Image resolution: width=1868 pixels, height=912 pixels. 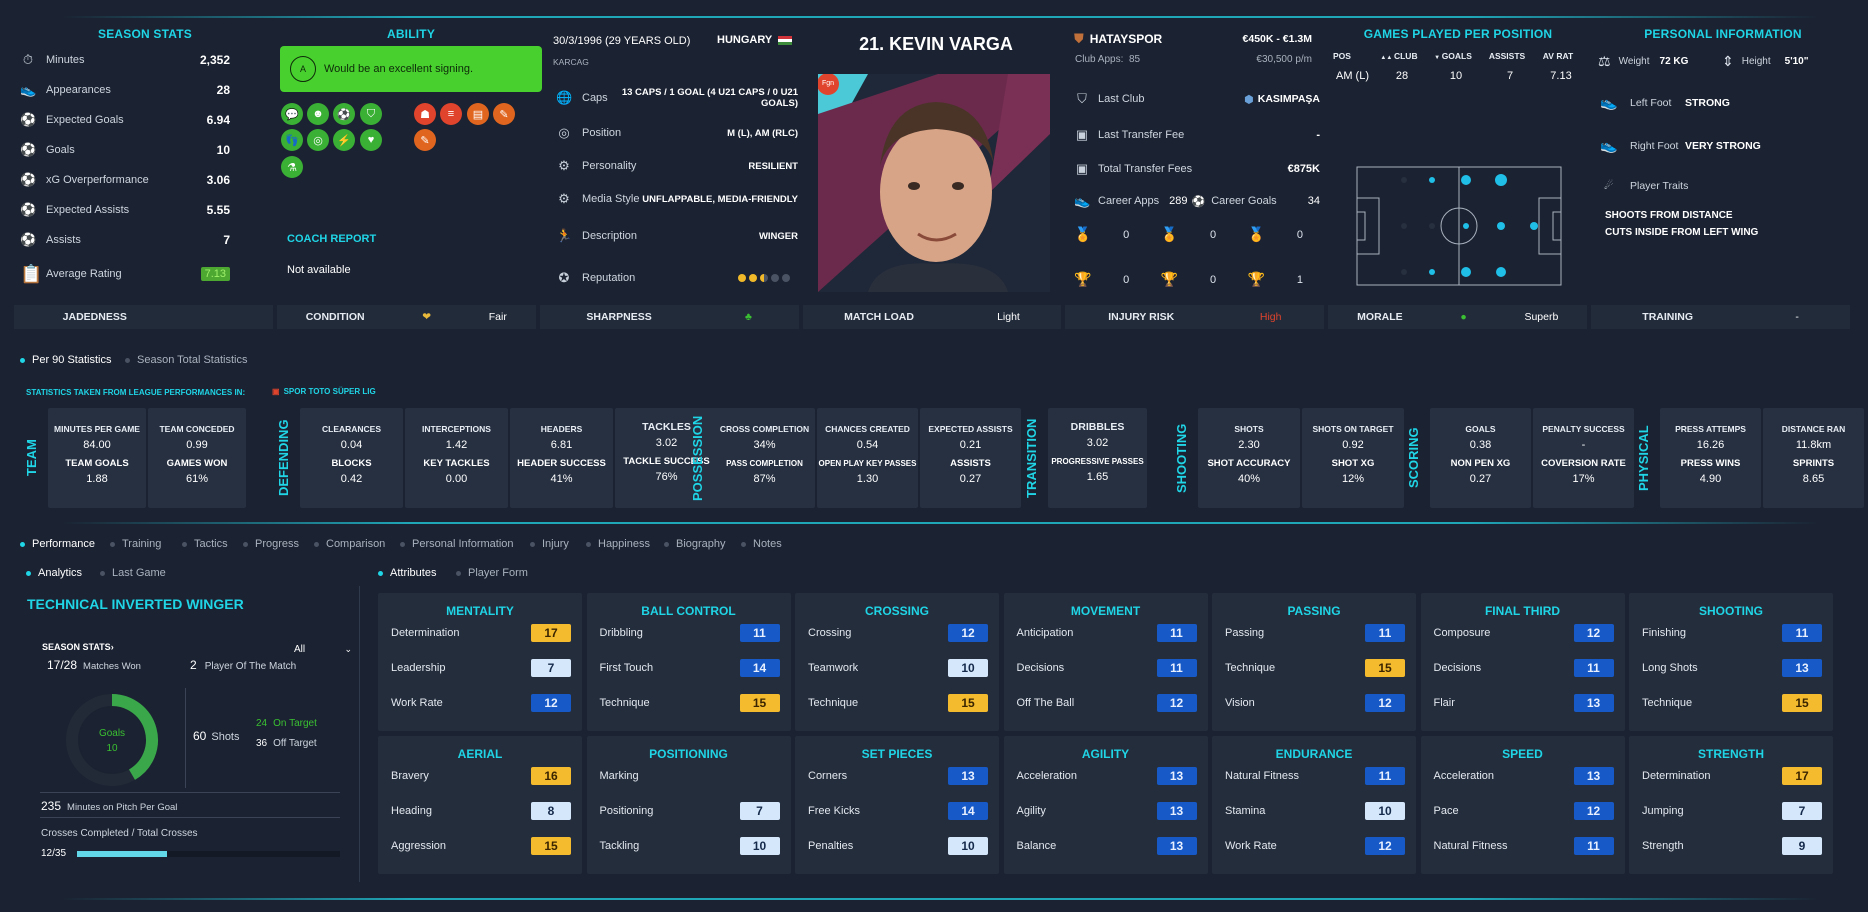 I want to click on tab-biography: Biography, so click(x=695, y=544).